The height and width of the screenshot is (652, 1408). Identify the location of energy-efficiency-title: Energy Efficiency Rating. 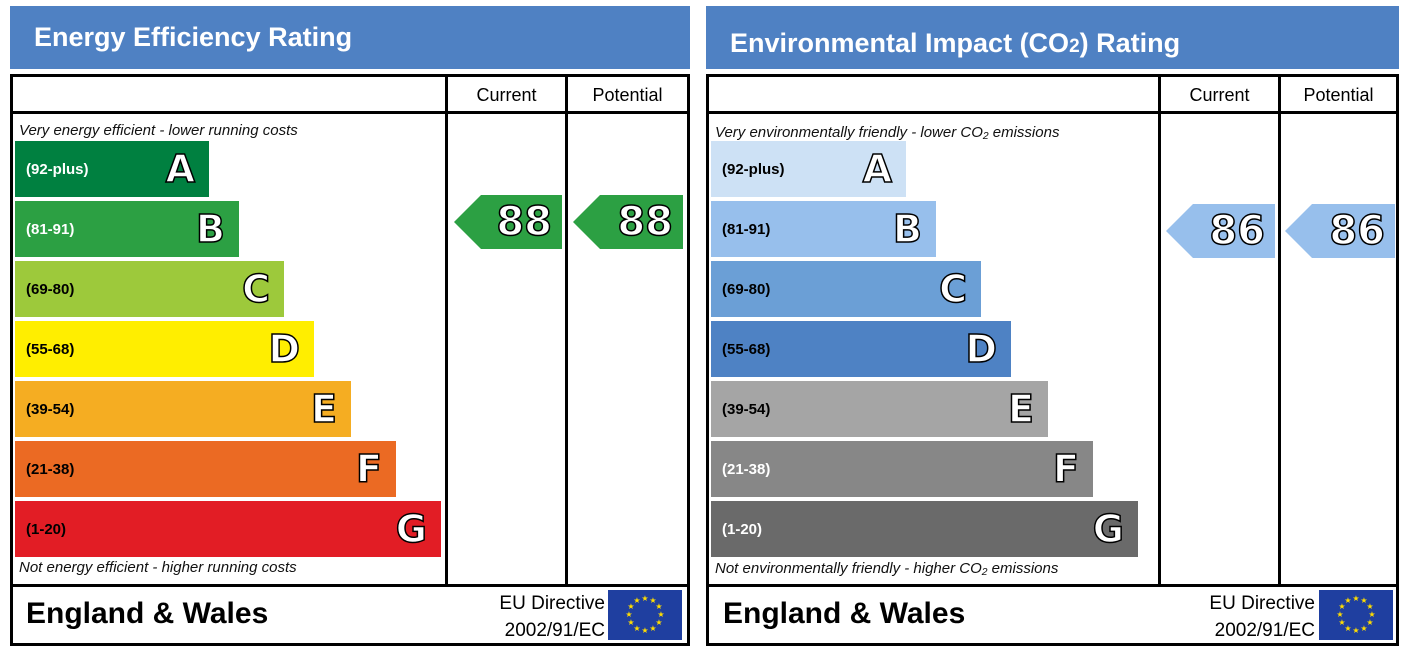
(350, 37).